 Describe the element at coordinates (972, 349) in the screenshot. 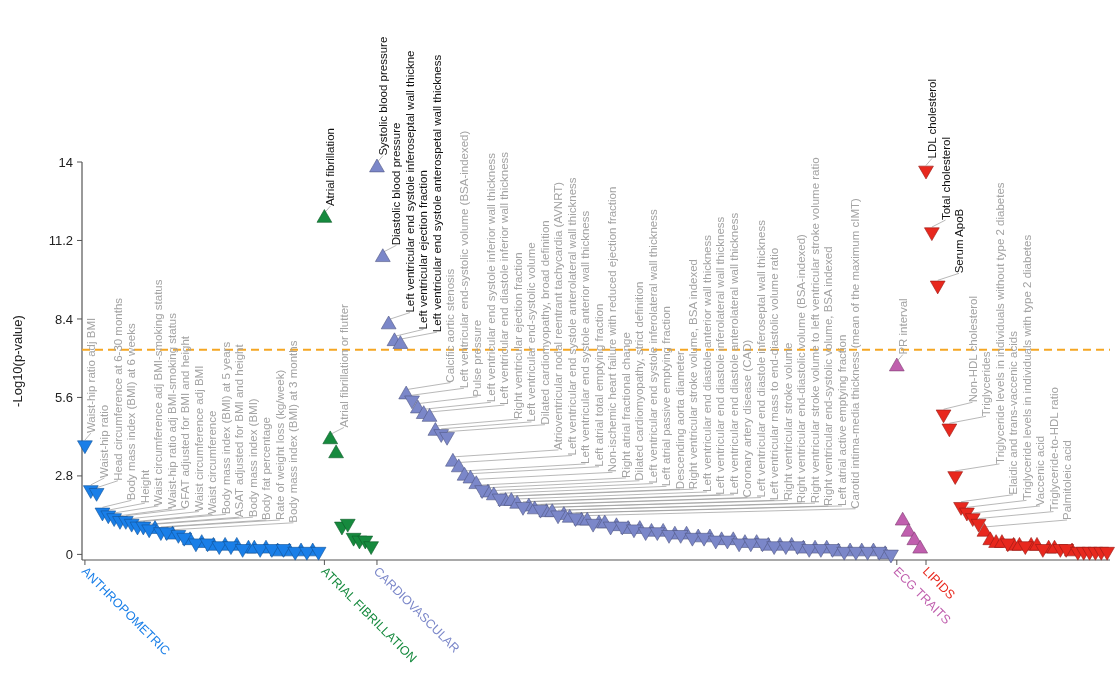

I see `data-label: Non-HDL cholesterol` at that location.